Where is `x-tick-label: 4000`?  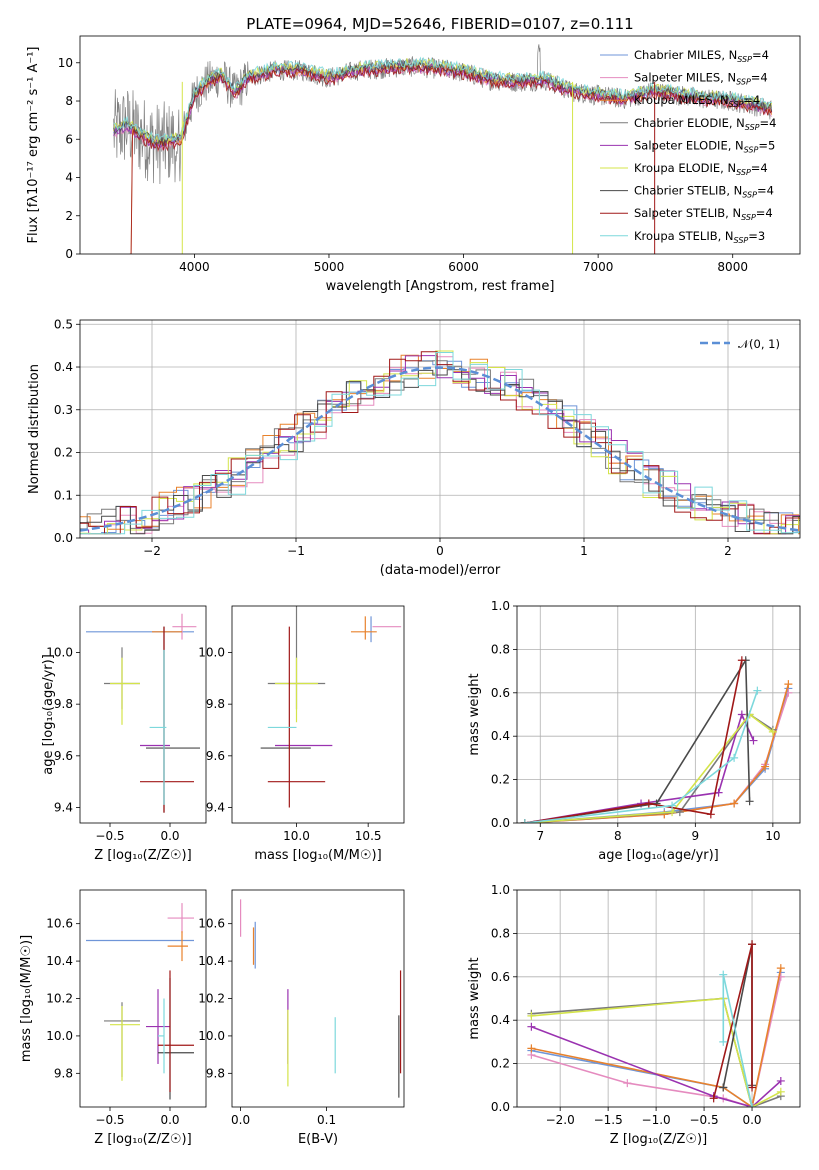
x-tick-label: 4000 is located at coordinates (194, 267).